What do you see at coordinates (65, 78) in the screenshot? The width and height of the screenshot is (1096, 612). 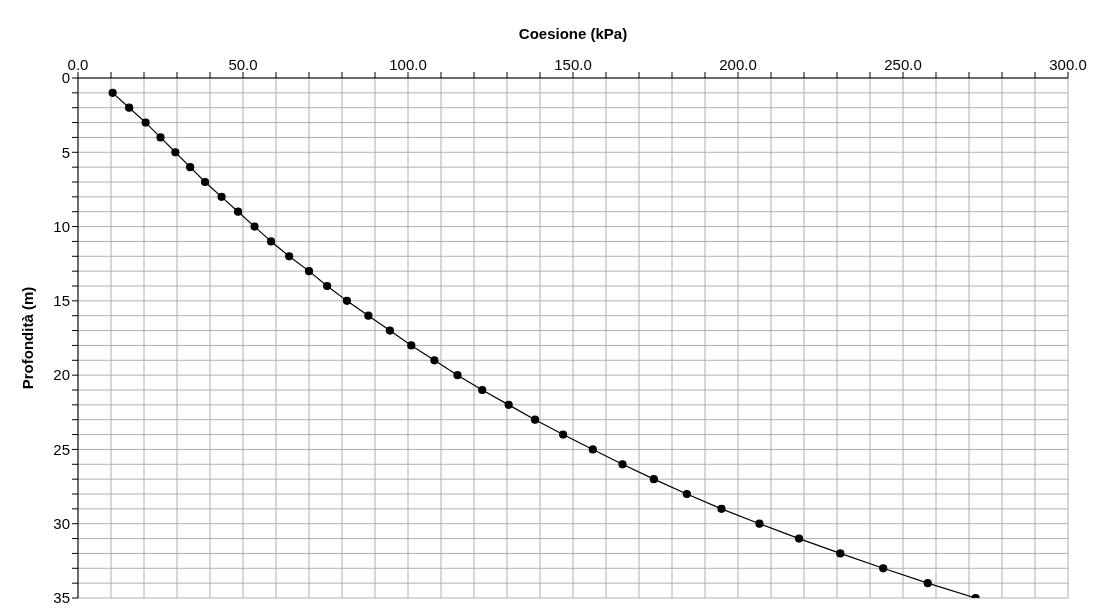 I see `y-tick-label: 0` at bounding box center [65, 78].